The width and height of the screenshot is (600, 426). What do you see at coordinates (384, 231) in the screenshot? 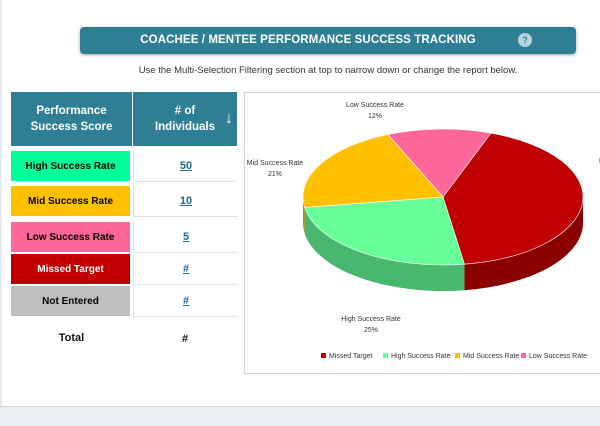
I see `pie-slice-high-success-rate` at bounding box center [384, 231].